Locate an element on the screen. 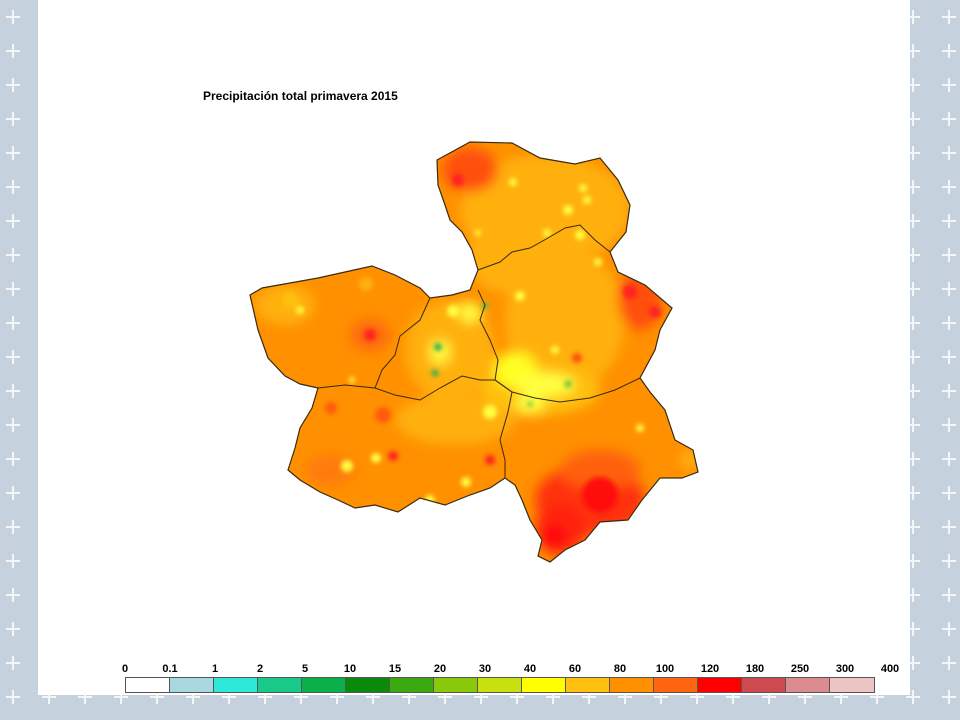  legend-label: 10 is located at coordinates (350, 669).